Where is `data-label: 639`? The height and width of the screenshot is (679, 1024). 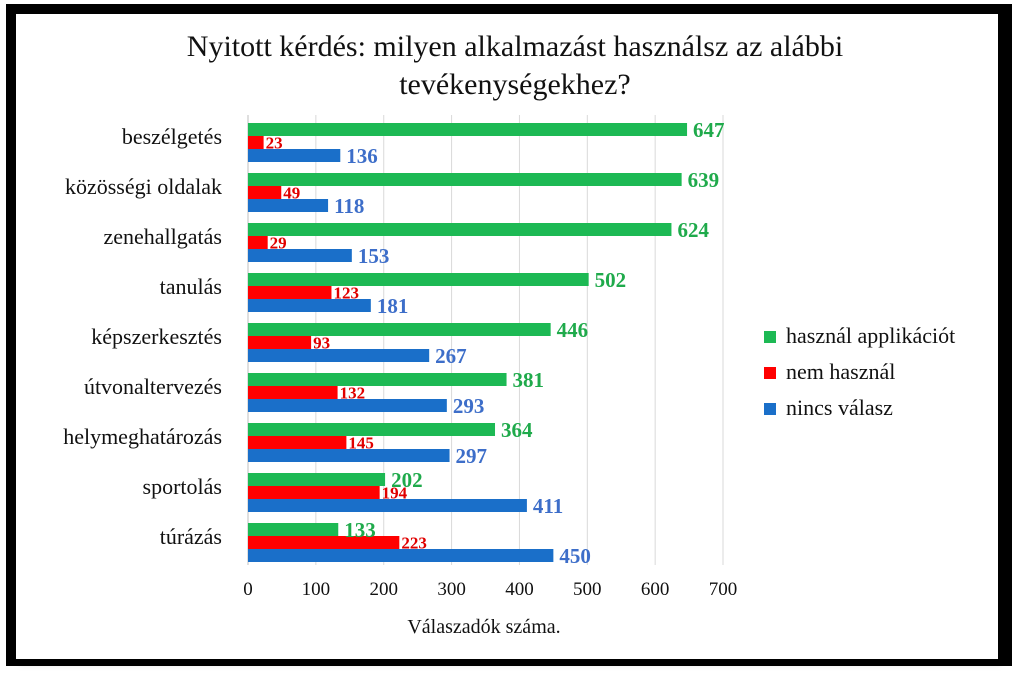 data-label: 639 is located at coordinates (704, 180).